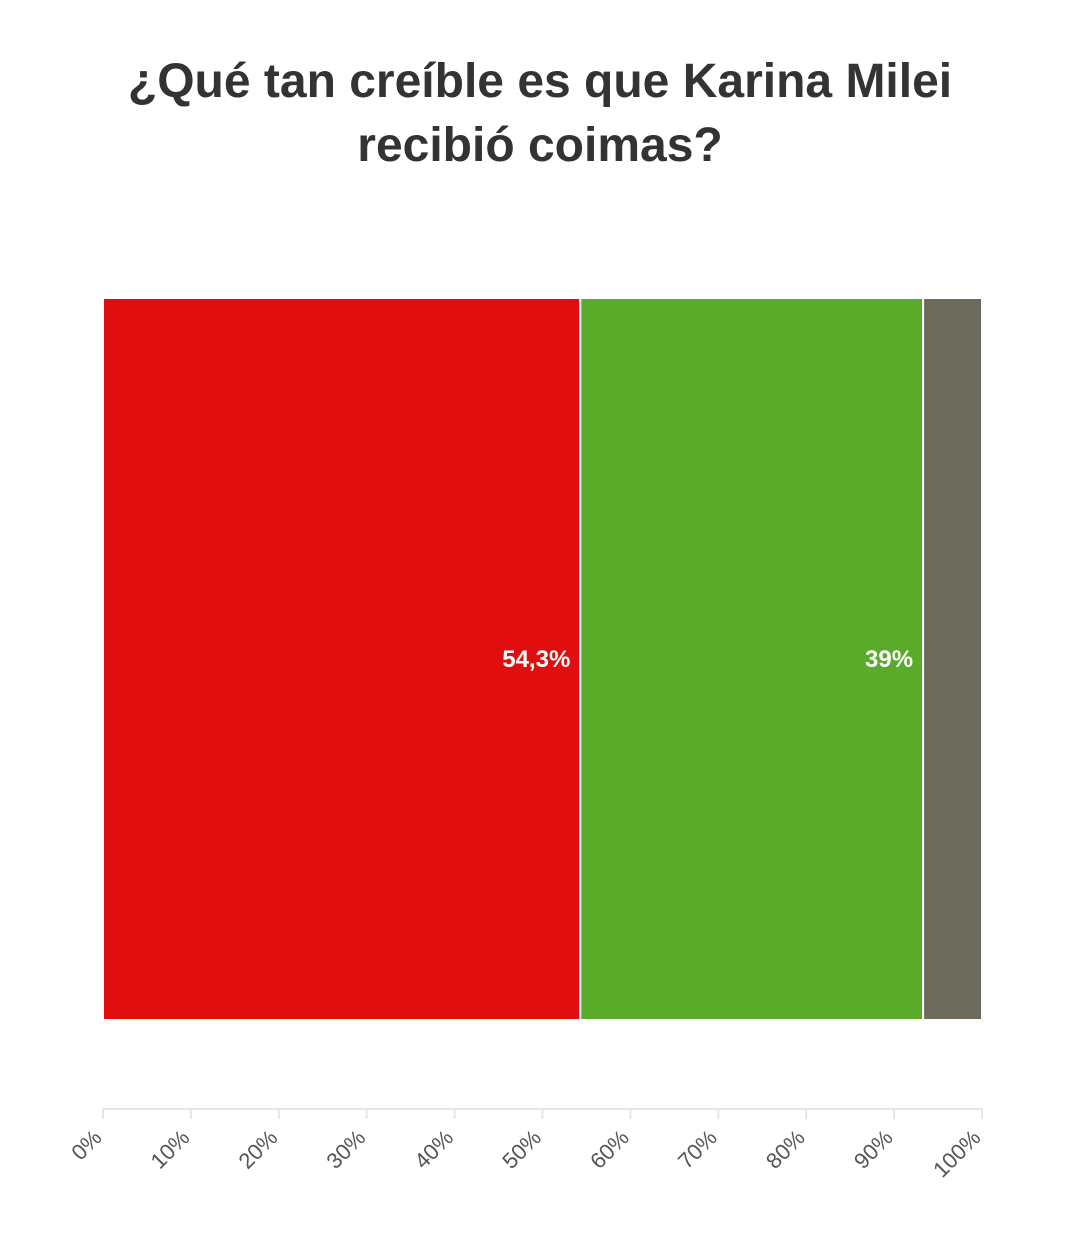  What do you see at coordinates (785, 1149) in the screenshot?
I see `x-tick-label-80: 80%` at bounding box center [785, 1149].